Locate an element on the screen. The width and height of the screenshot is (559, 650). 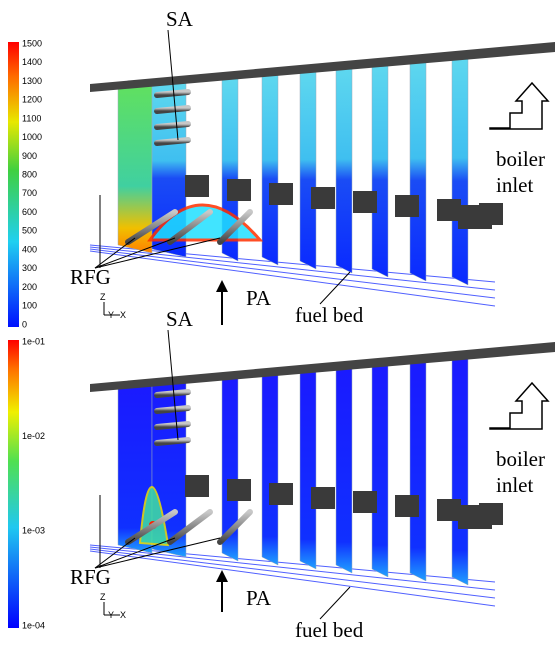
colorbar-label: 1500 is located at coordinates (32, 43).